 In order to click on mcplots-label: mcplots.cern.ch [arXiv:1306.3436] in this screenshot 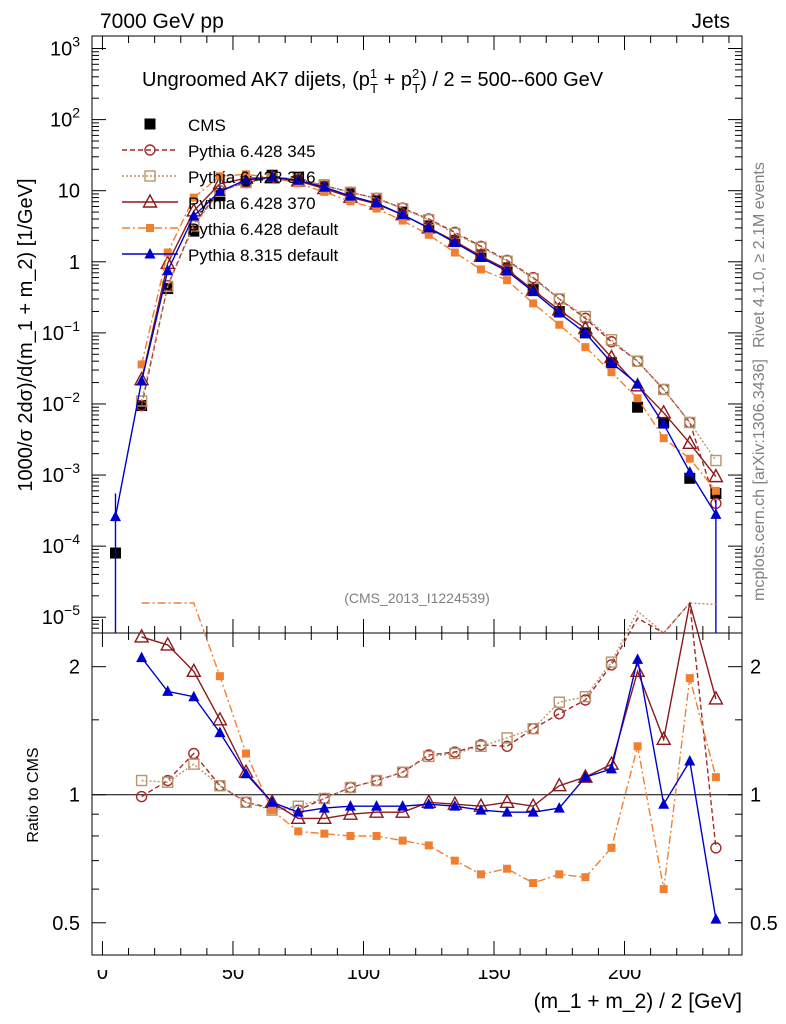, I will do `click(759, 480)`.